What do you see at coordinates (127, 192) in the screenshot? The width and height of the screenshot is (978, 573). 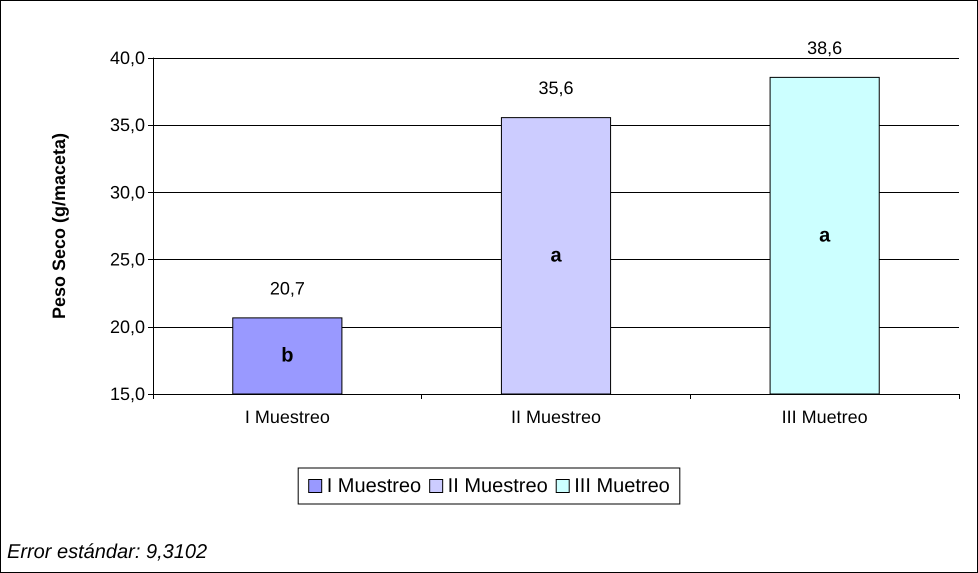 I see `y-tick-label: 30,0` at bounding box center [127, 192].